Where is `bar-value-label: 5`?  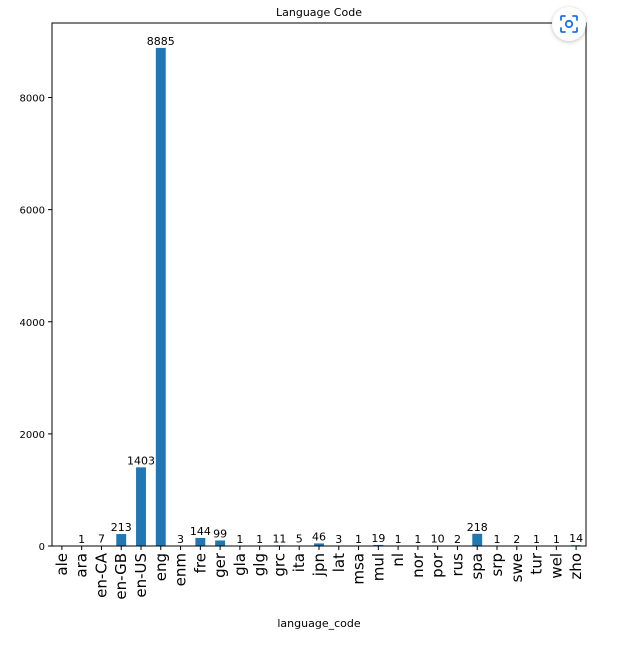 bar-value-label: 5 is located at coordinates (299, 539).